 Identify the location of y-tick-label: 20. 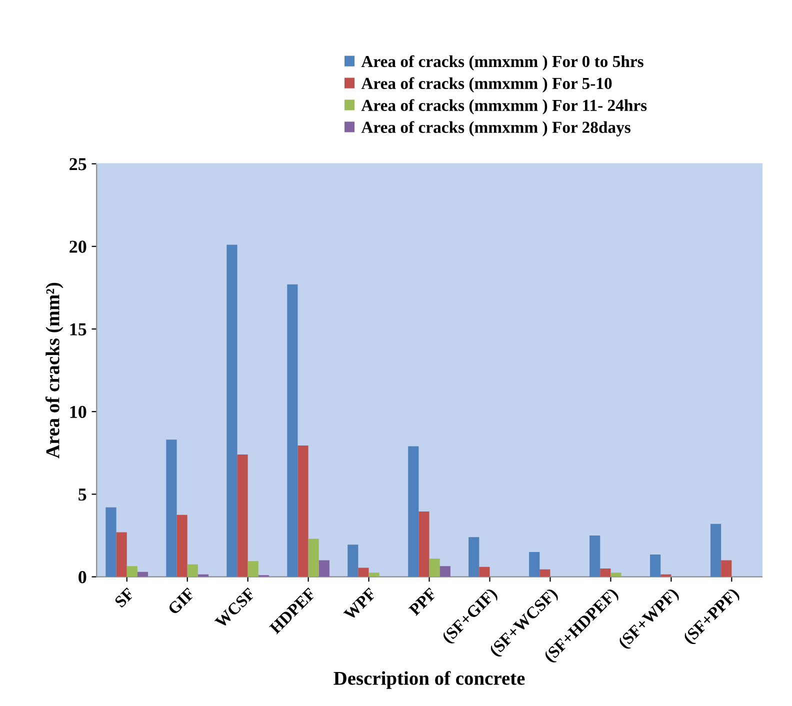
(78, 246).